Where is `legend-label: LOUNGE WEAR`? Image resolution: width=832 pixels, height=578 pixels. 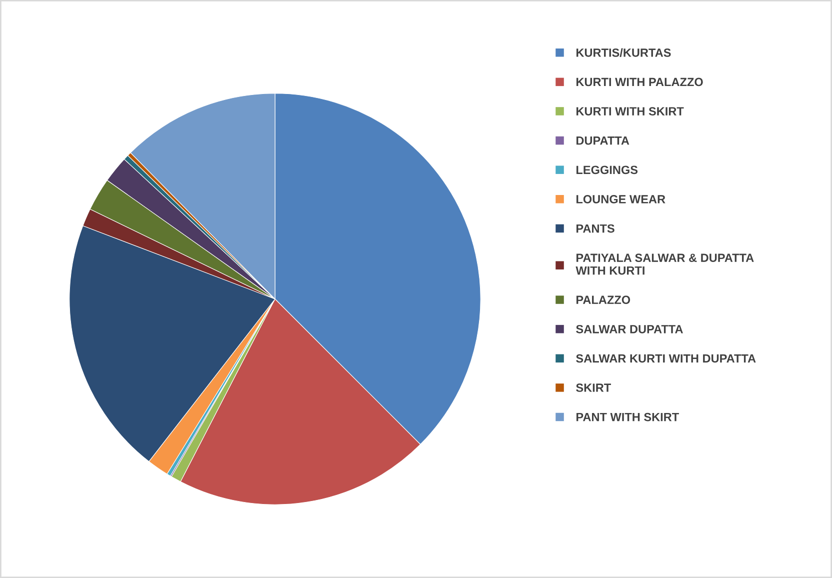
legend-label: LOUNGE WEAR is located at coordinates (621, 199).